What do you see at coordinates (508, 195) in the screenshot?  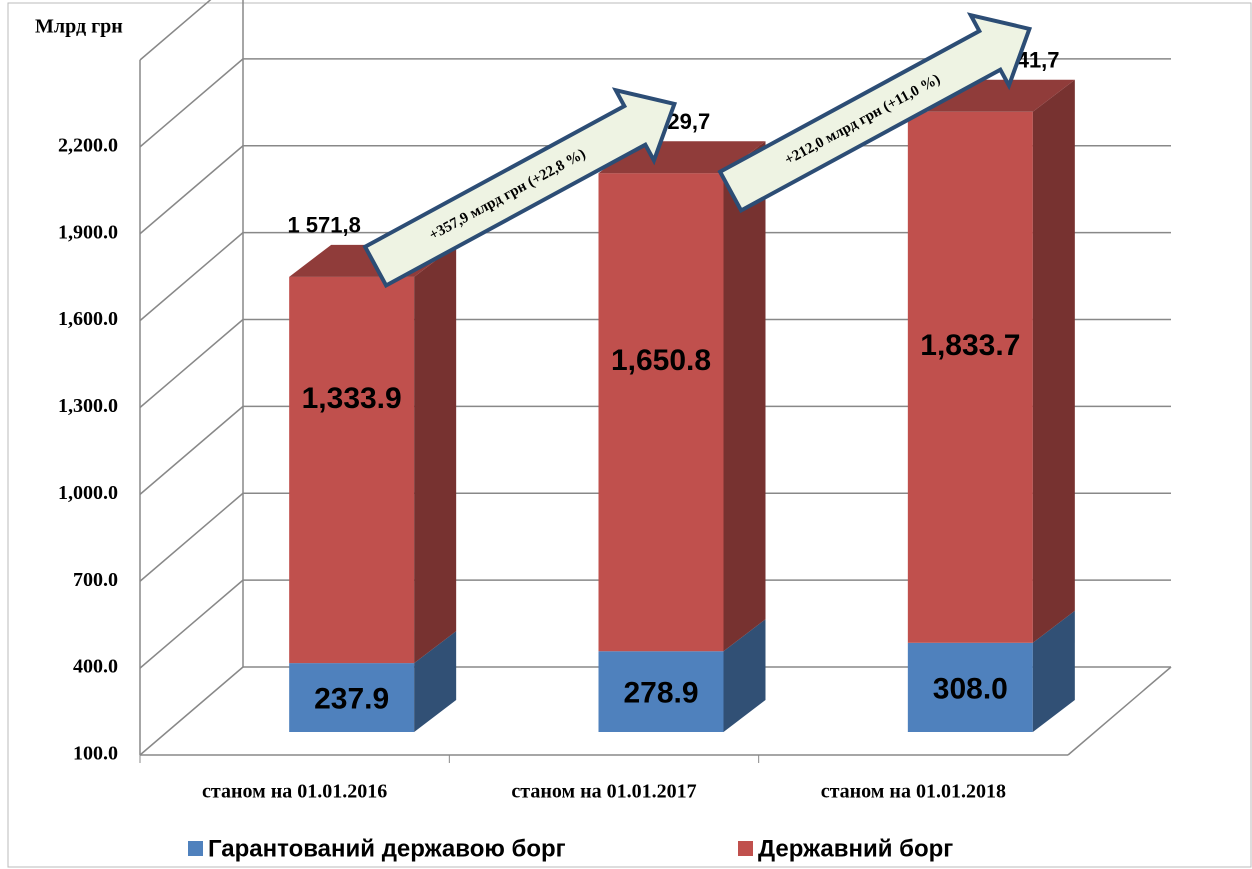 I see `annotation: +357,9 млрд грн (+22,8 %)` at bounding box center [508, 195].